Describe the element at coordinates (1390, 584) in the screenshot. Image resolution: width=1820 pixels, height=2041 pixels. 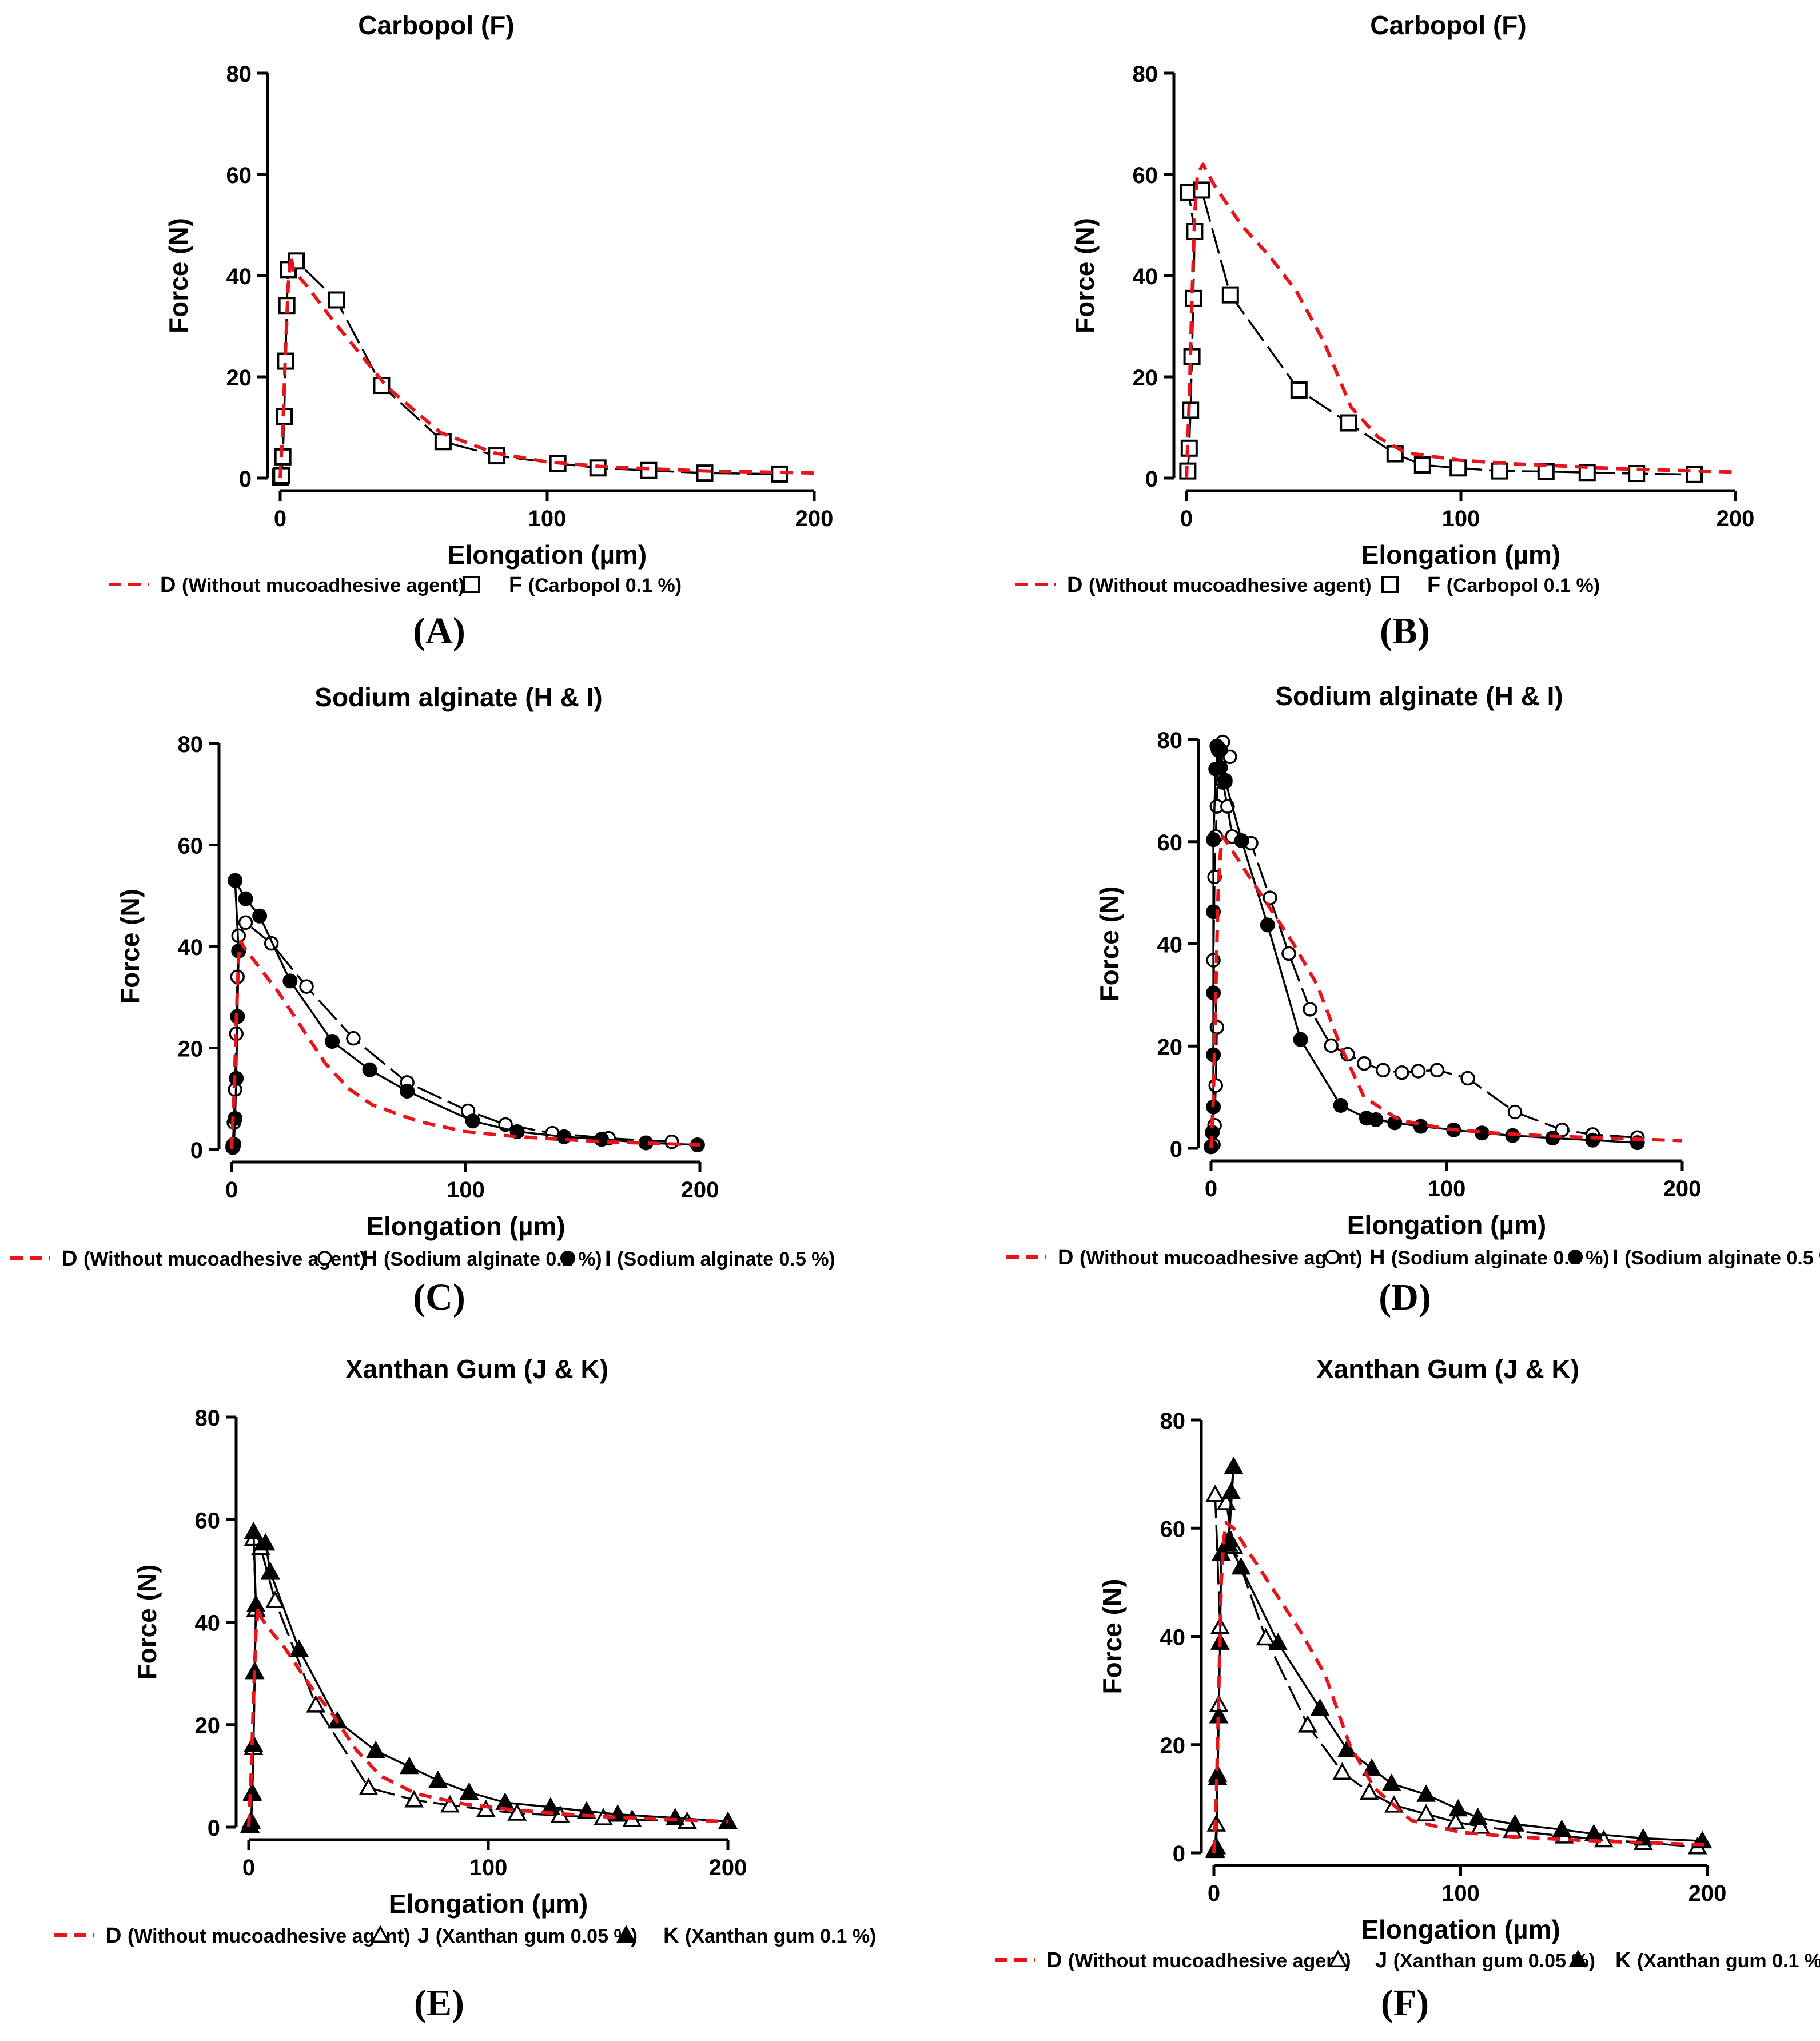
I see `legend-swatch-f` at that location.